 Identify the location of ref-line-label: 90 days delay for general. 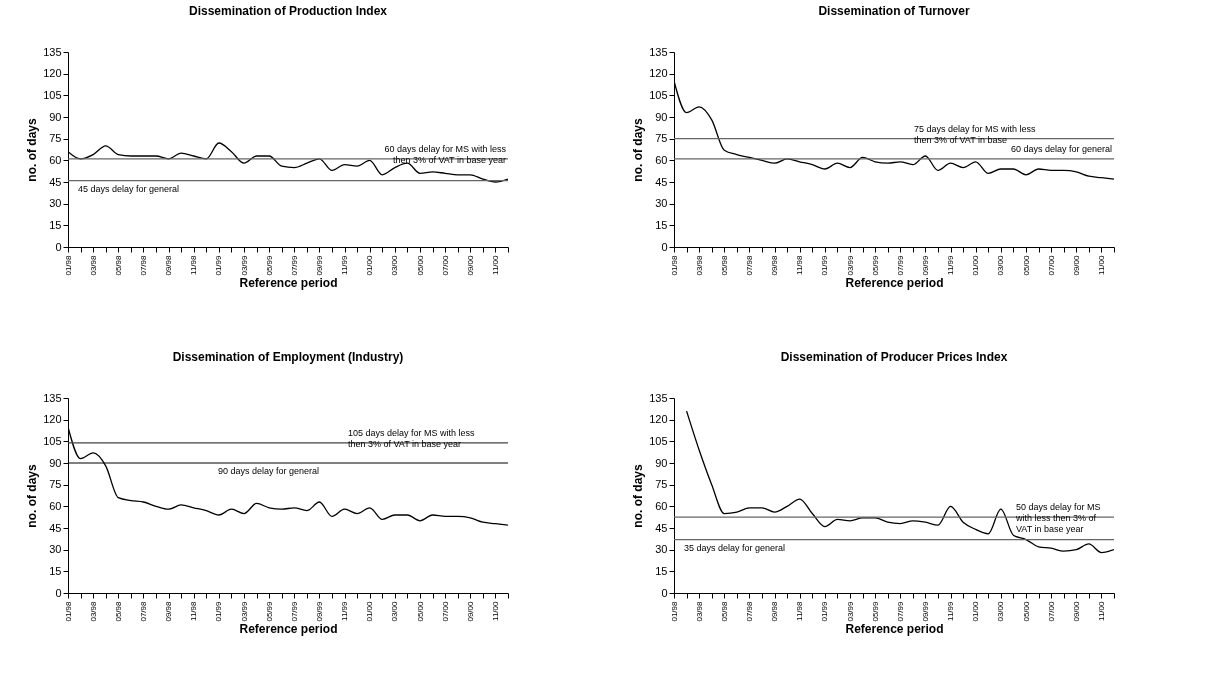
(269, 471).